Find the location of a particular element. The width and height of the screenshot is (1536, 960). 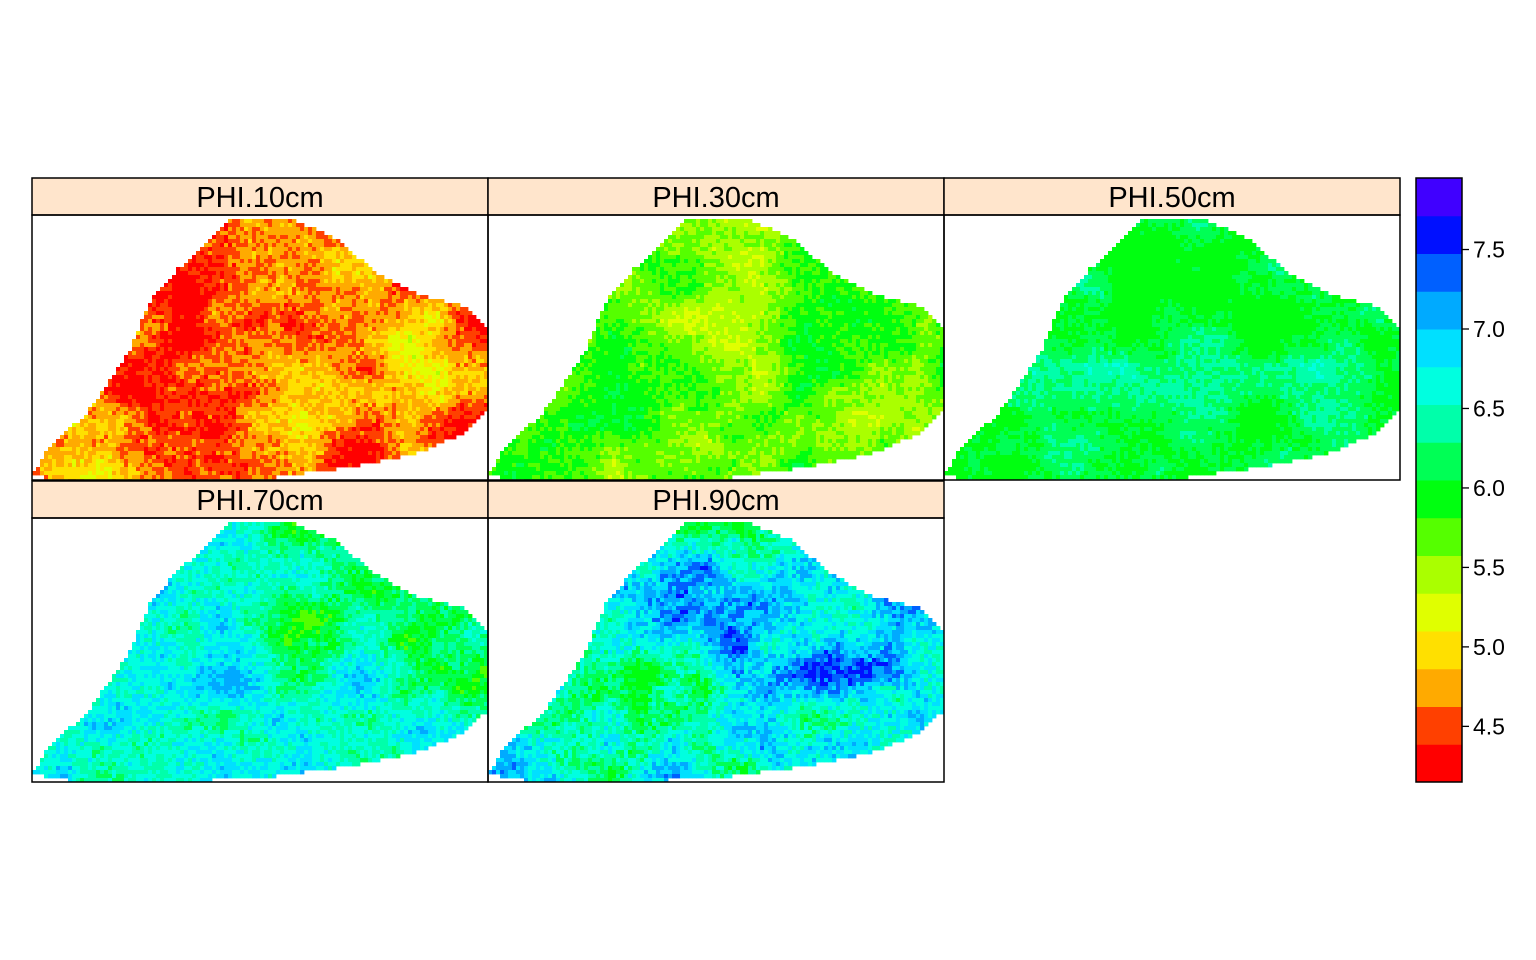

strip-label-phi-10cm: PHI.10cm is located at coordinates (259, 198).